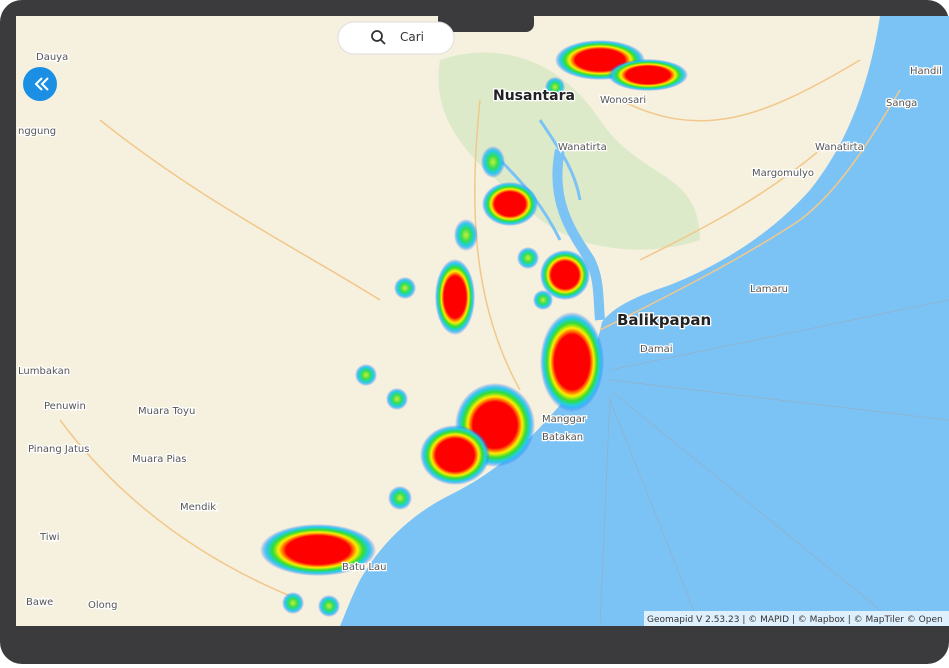 The image size is (949, 668). I want to click on place-label: Muara Pias, so click(159, 459).